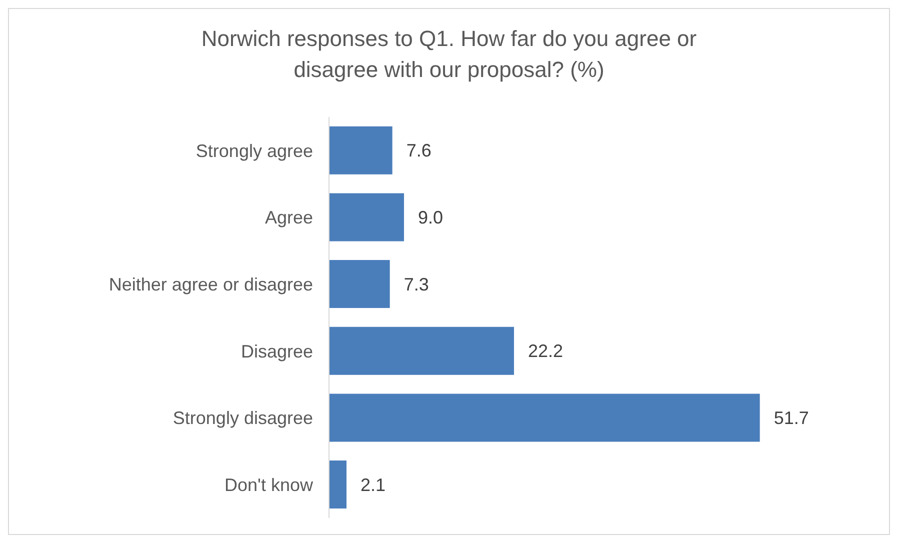  What do you see at coordinates (276, 351) in the screenshot?
I see `y-tick-label: Disagree` at bounding box center [276, 351].